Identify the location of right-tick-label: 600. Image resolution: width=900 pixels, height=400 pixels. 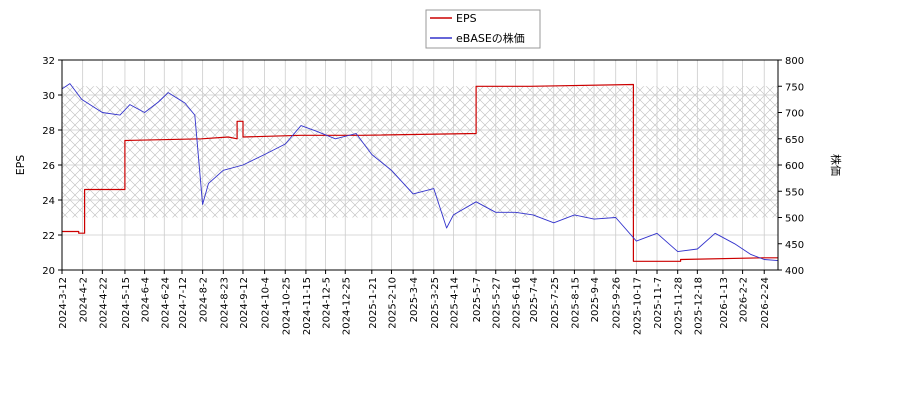
(794, 166).